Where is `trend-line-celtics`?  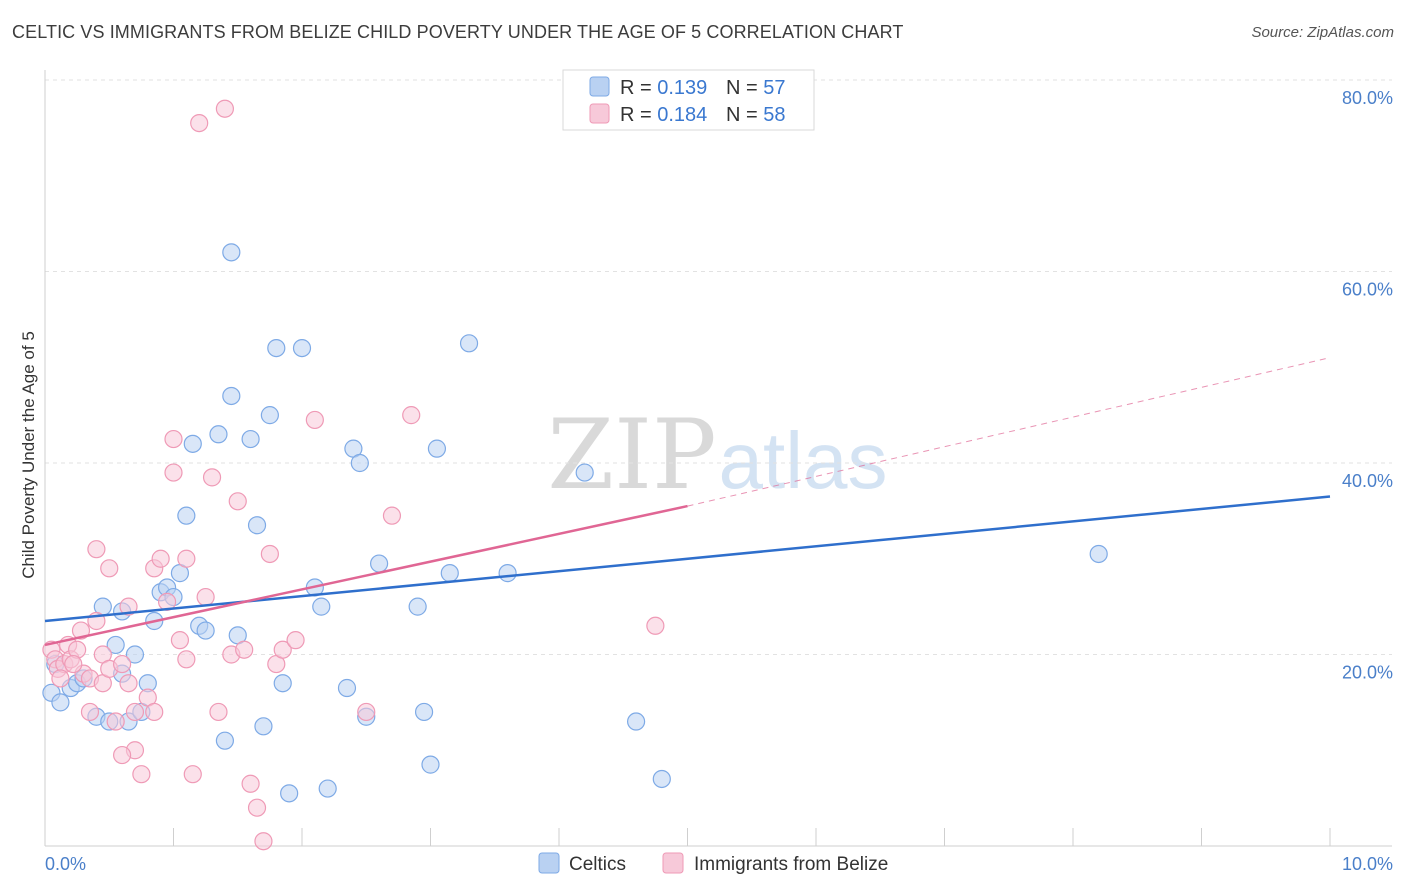
trend-line-celtics is located at coordinates (687, 559).